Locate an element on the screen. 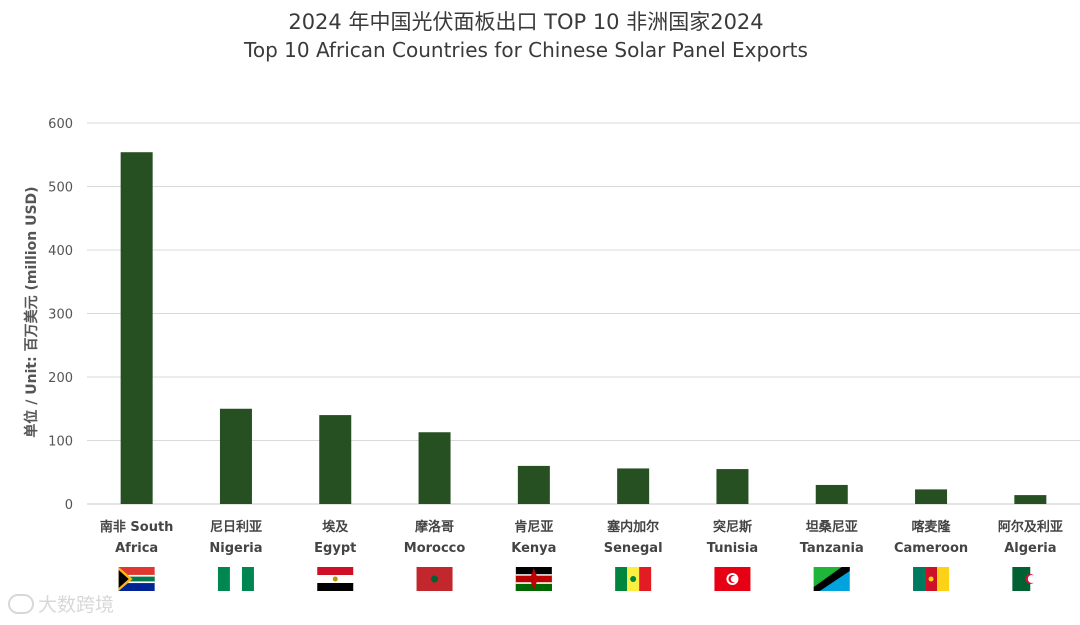  flag-morocco-icon is located at coordinates (434, 579).